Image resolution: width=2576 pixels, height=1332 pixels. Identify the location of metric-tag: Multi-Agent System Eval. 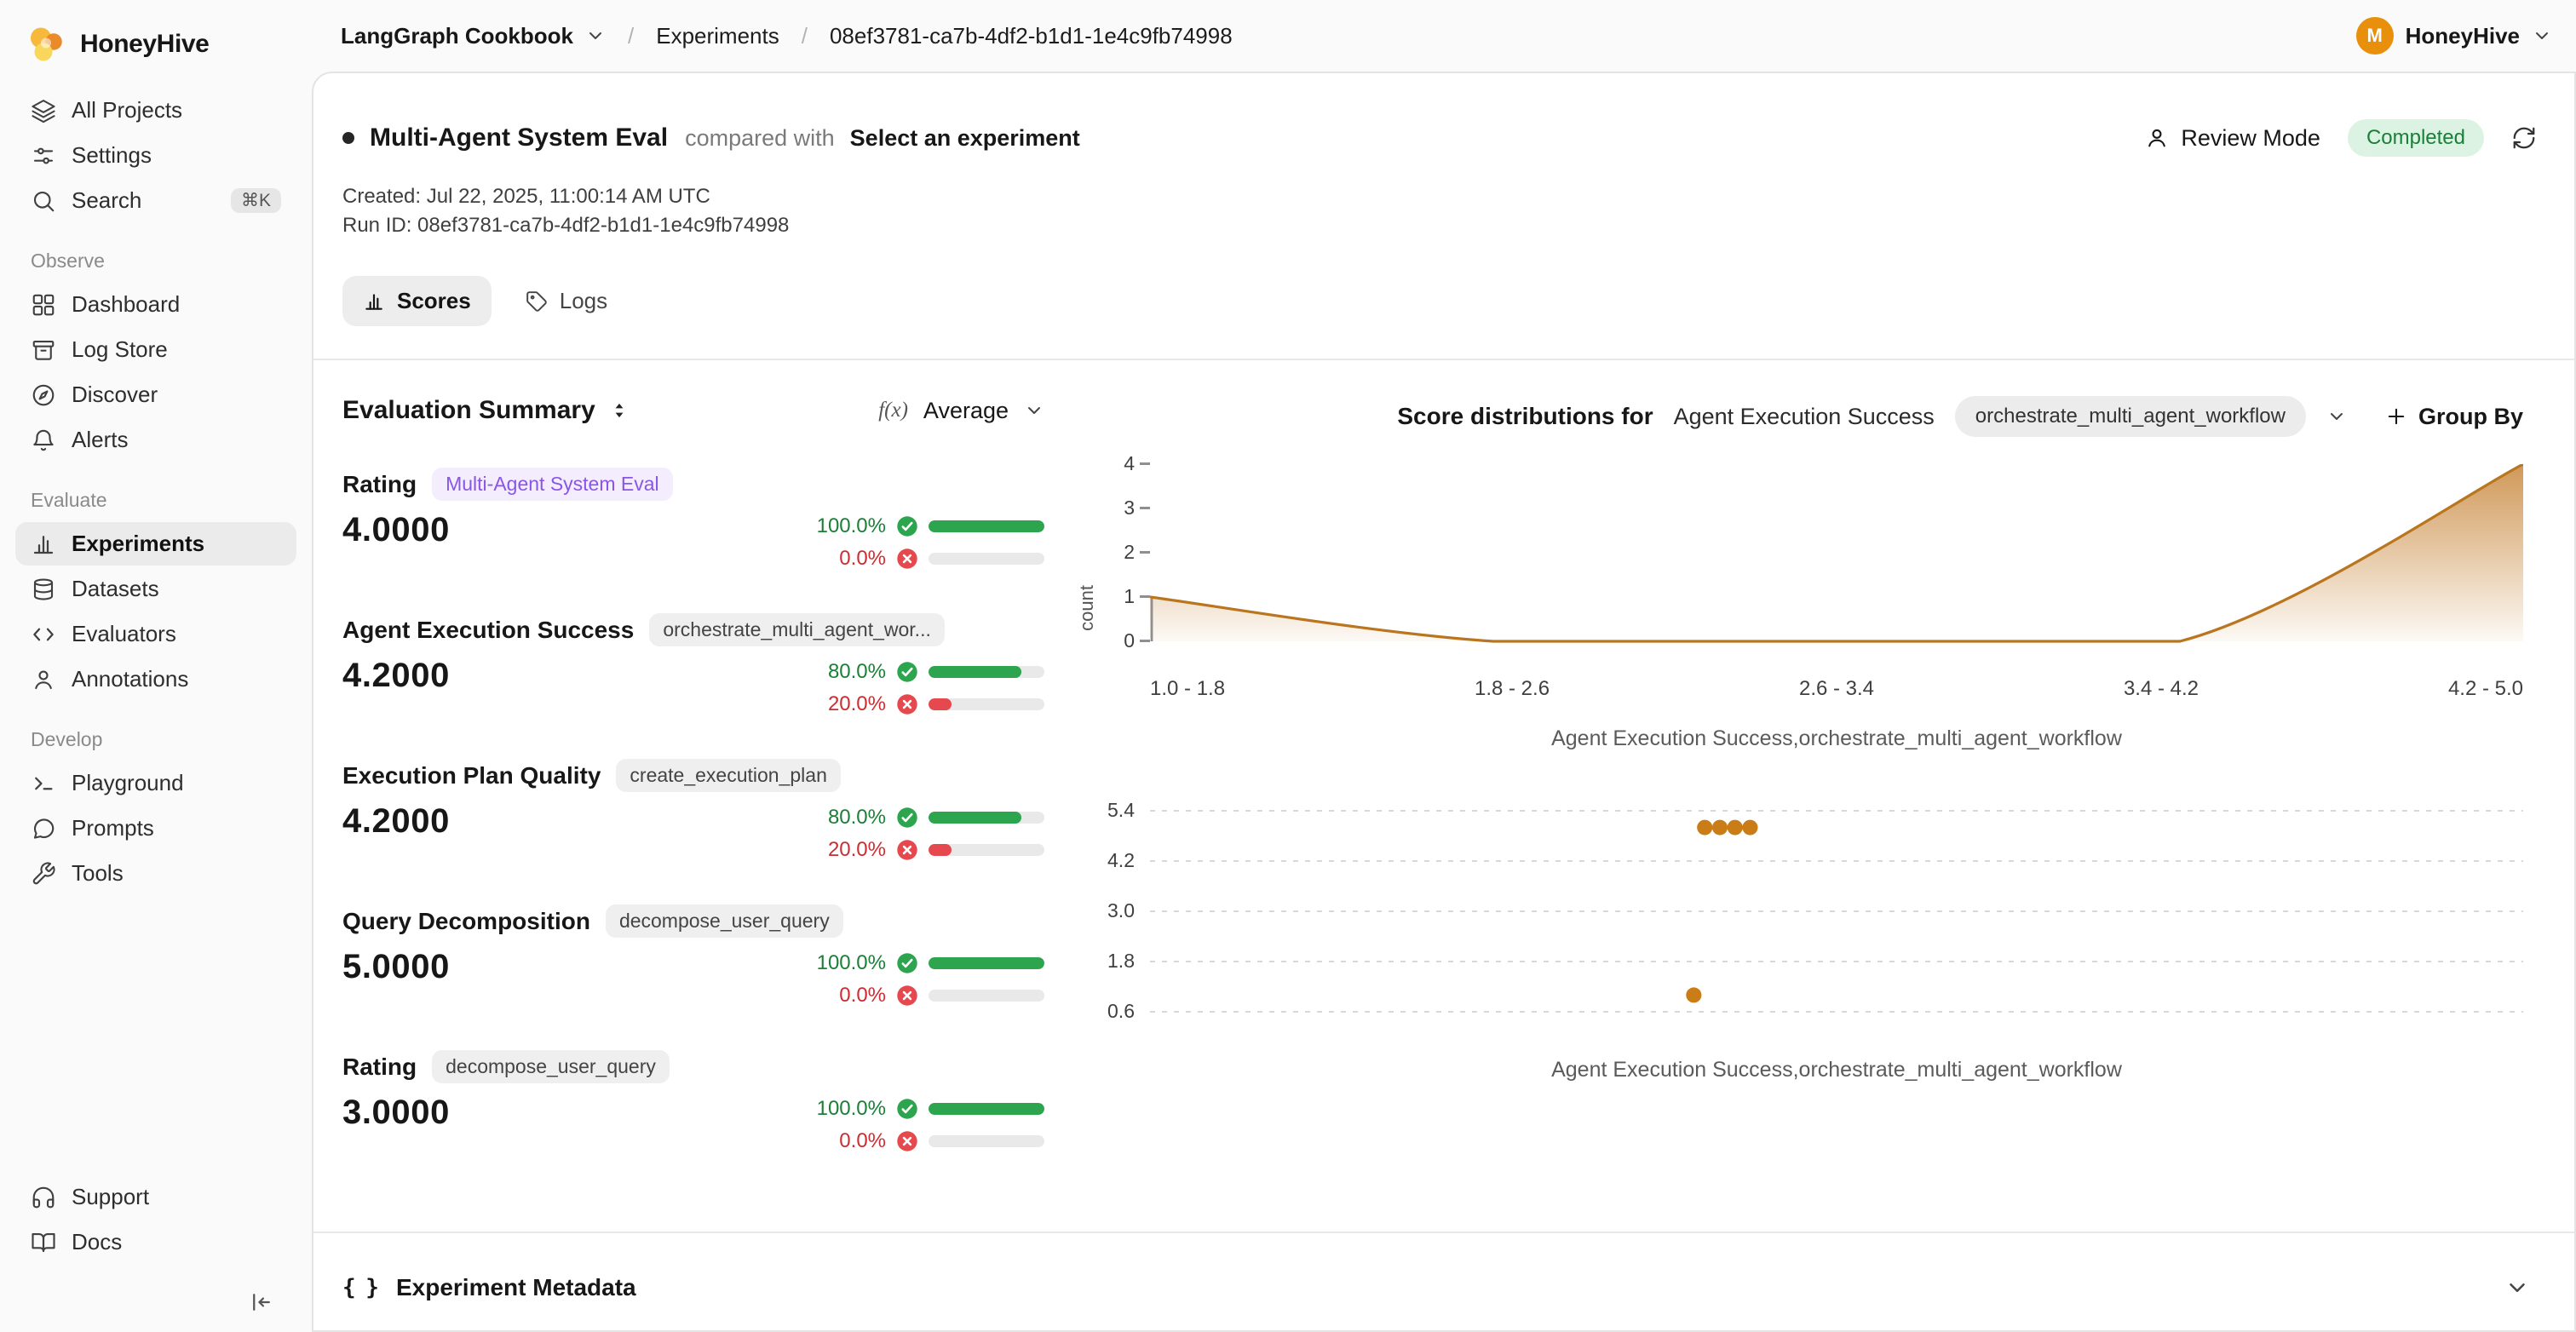
(553, 485).